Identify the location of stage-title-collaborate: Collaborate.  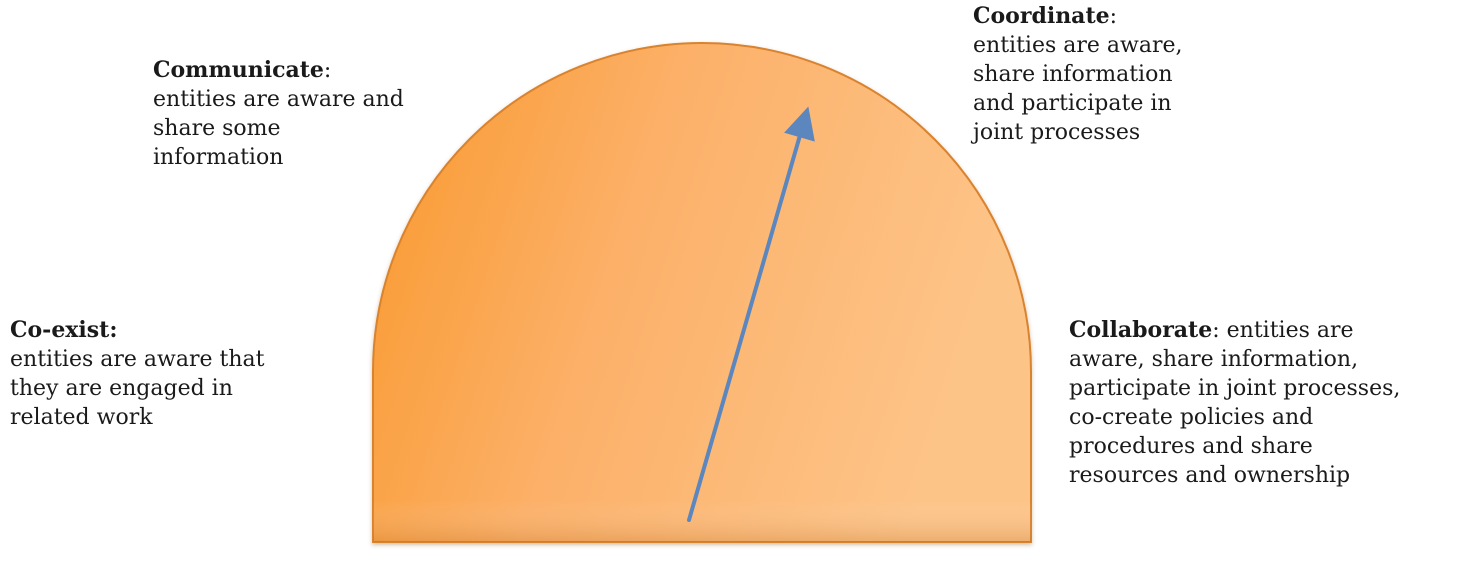
(1141, 330).